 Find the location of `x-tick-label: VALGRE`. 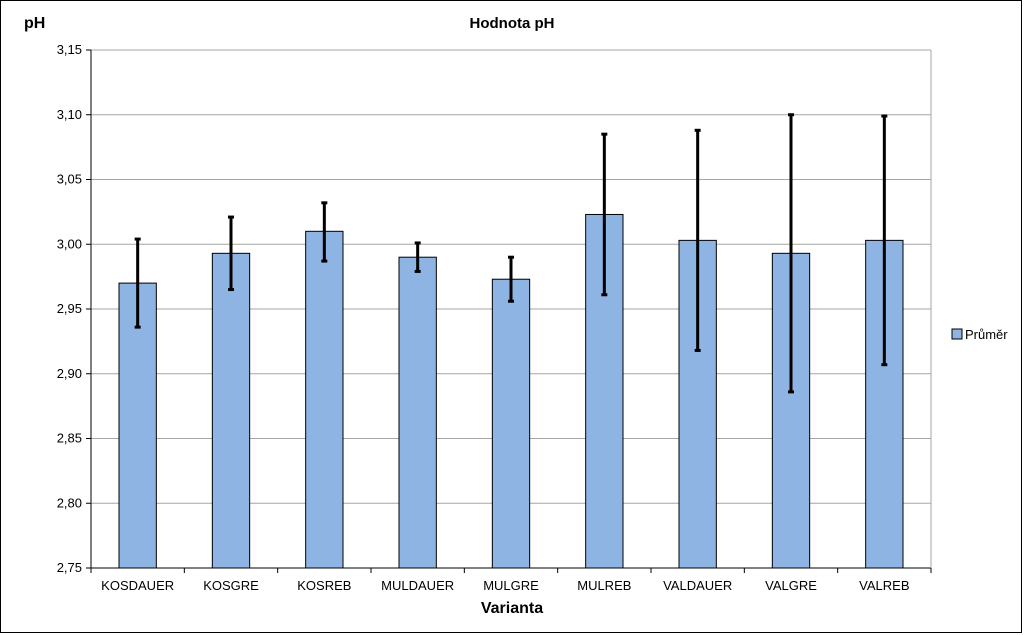

x-tick-label: VALGRE is located at coordinates (791, 585).